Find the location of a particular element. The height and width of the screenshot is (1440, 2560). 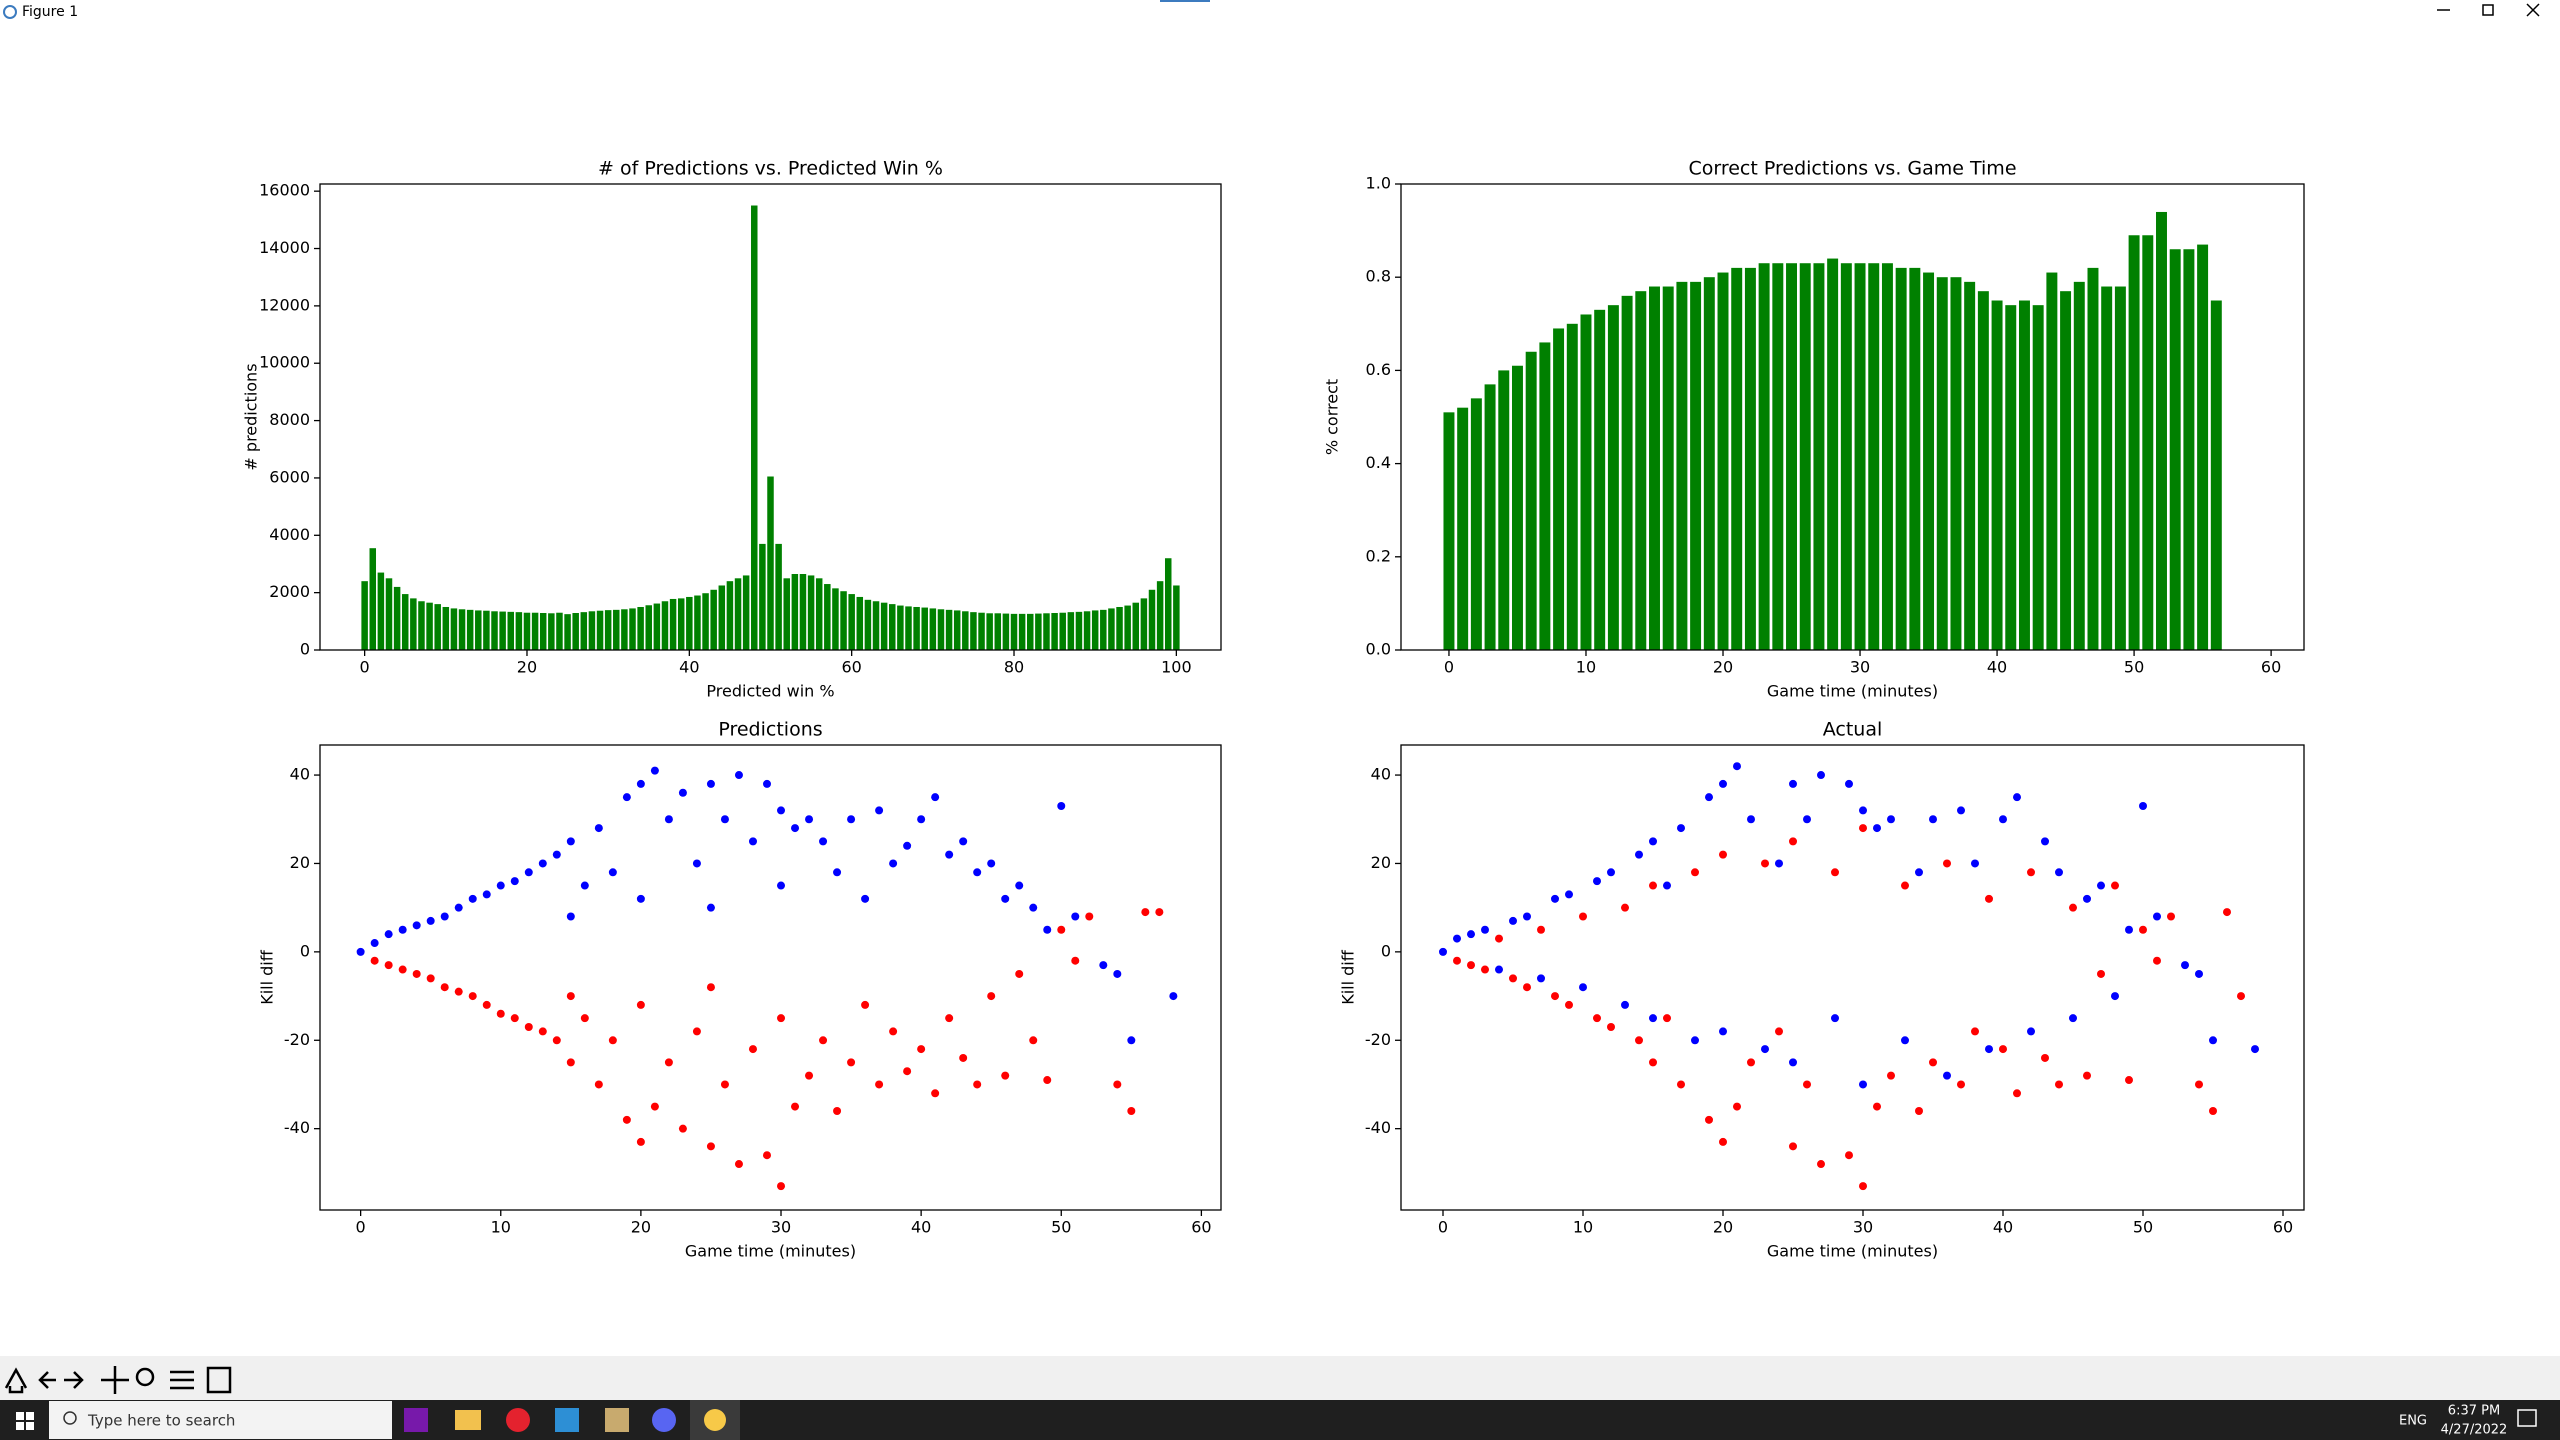

y-tick-label: 0.6 is located at coordinates (1378, 369).